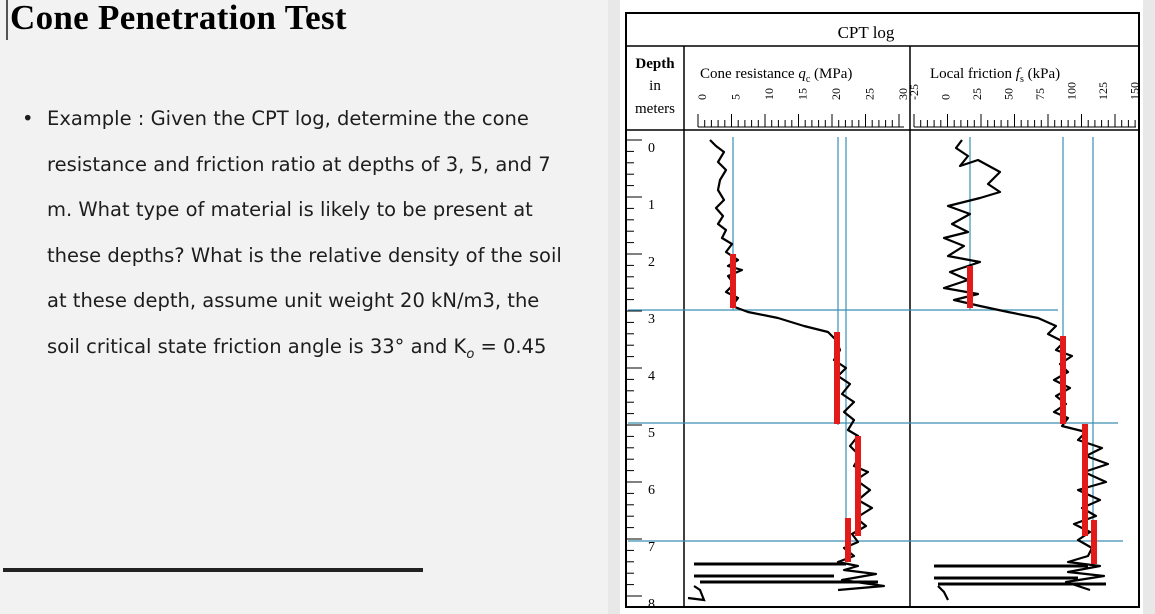  Describe the element at coordinates (651, 547) in the screenshot. I see `depth-tick-label: 7` at that location.